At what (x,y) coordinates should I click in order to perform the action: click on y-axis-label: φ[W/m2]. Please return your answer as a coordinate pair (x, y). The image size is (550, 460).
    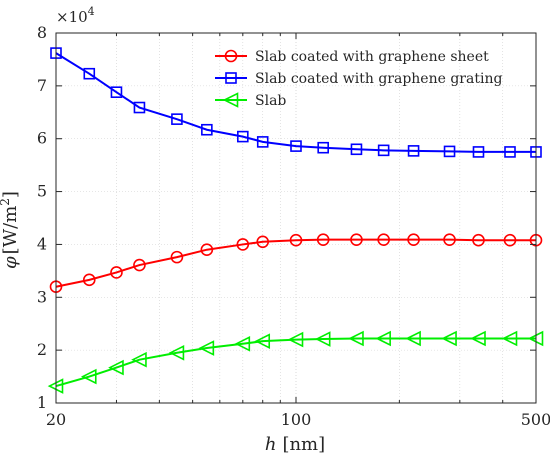
    Looking at the image, I should click on (10, 230).